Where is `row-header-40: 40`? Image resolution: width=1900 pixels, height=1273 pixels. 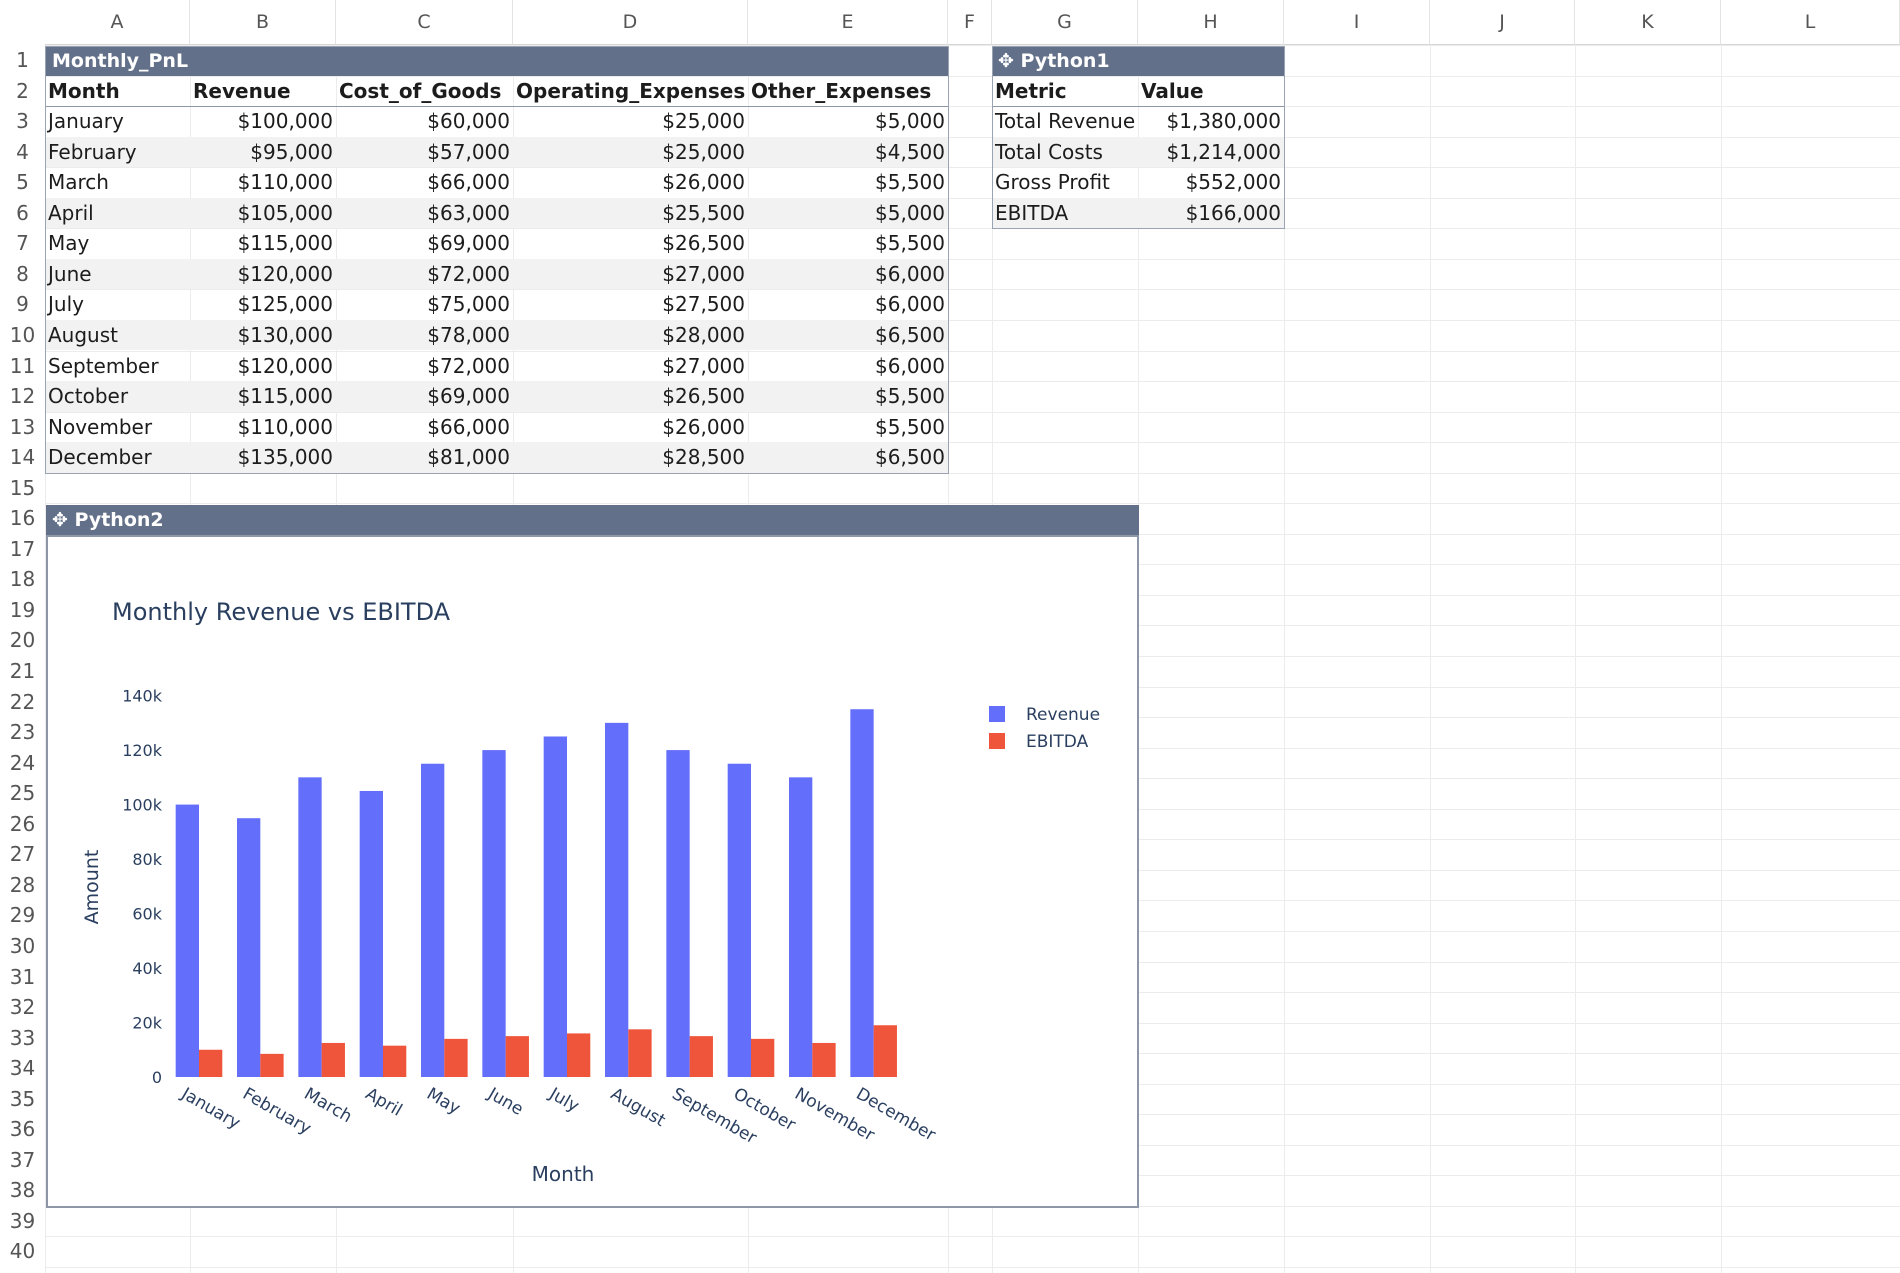
row-header-40: 40 is located at coordinates (22, 1251).